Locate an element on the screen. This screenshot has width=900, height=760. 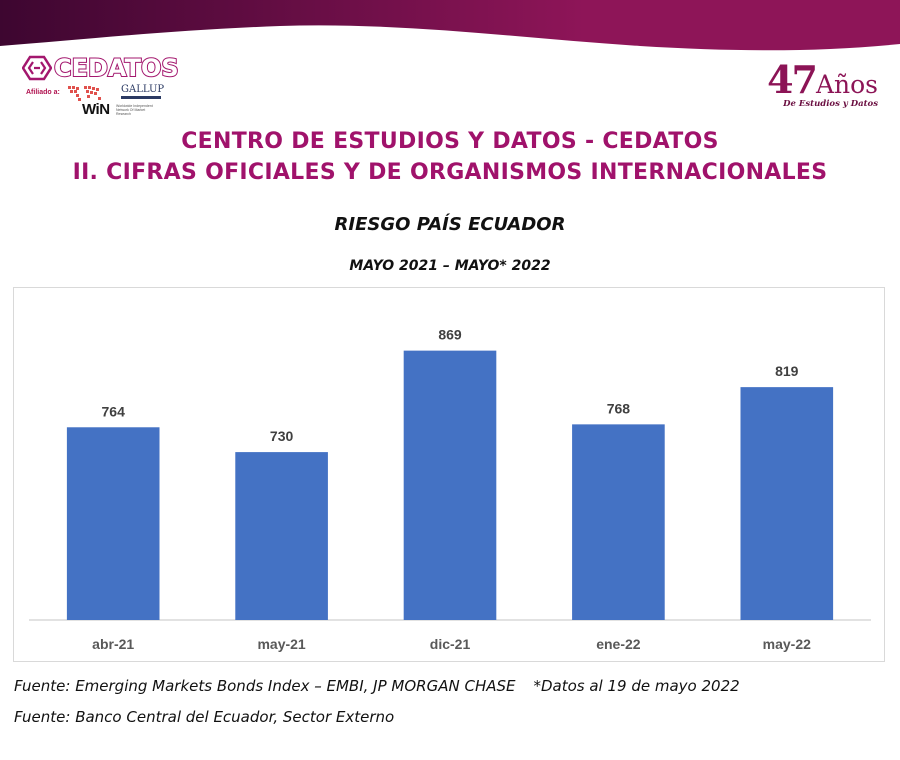
anniversary-badge: 47Años De Estudios y Datos is located at coordinates (822, 83).